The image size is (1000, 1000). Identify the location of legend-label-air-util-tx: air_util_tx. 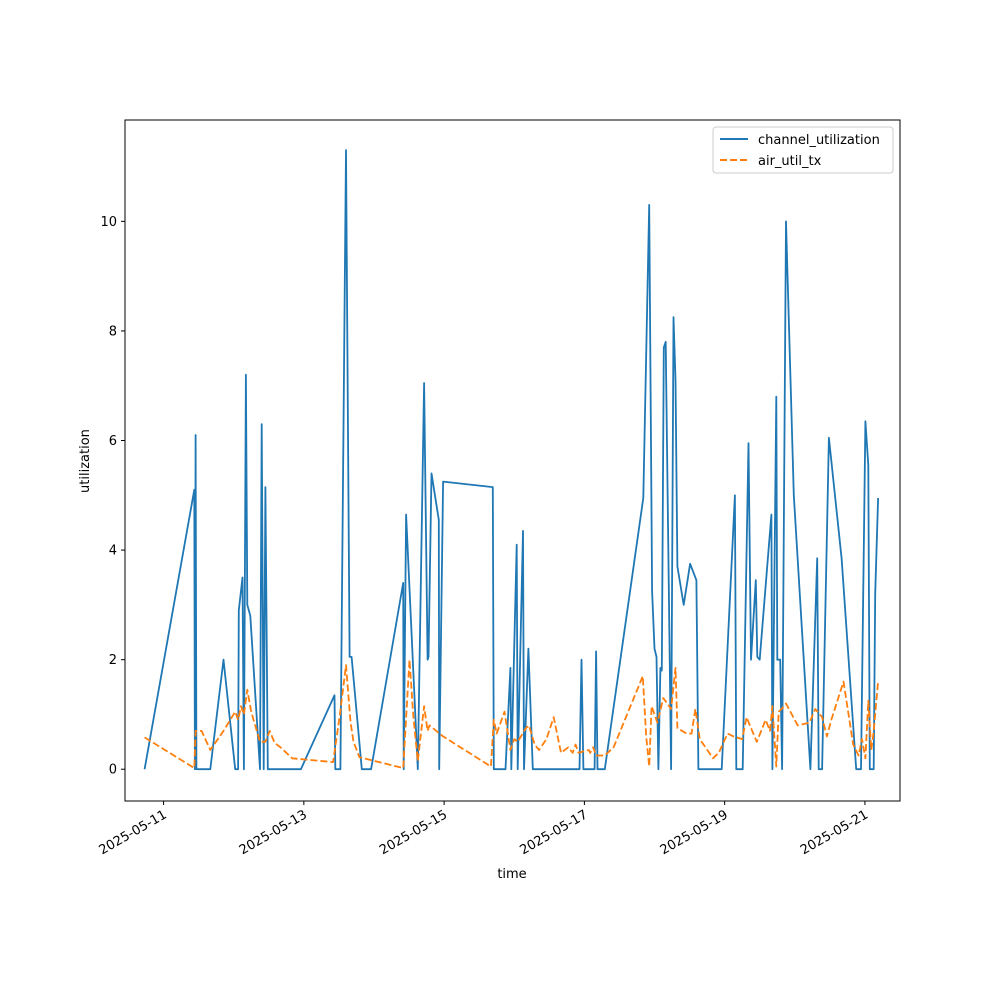
(790, 161).